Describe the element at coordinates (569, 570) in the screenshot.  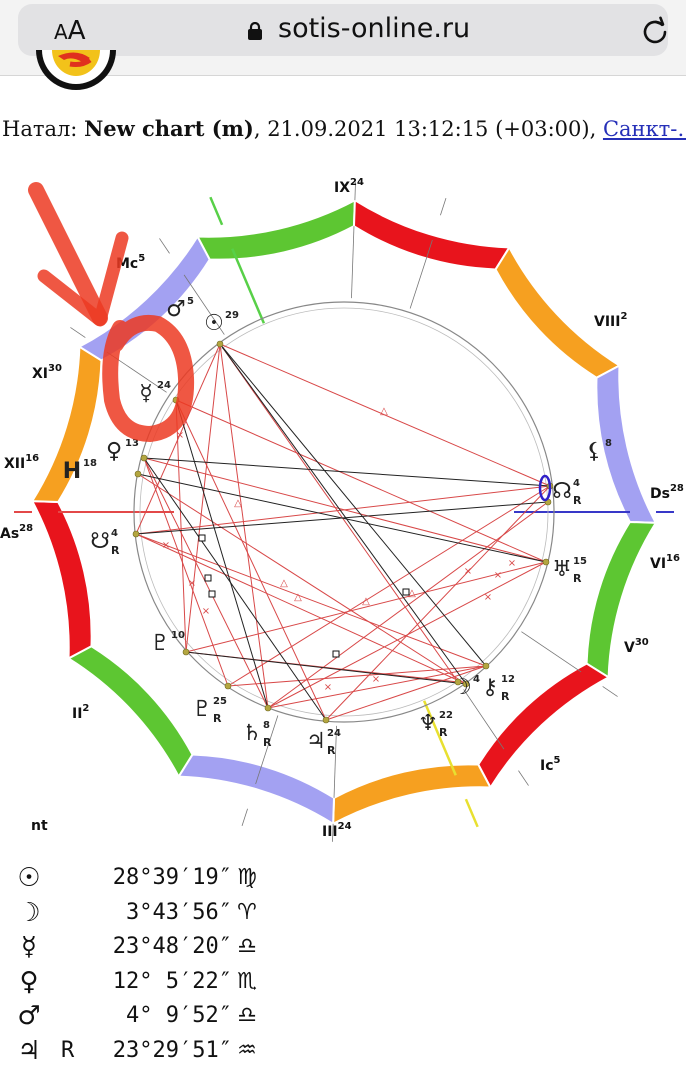
I see `uranus-glyph: ♅ 15 R` at that location.